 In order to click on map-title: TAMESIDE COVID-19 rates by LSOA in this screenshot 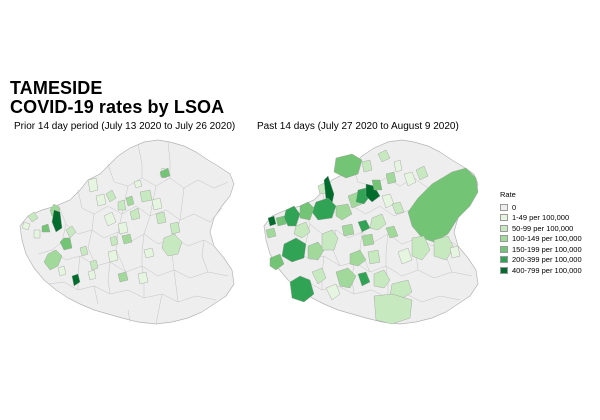, I will do `click(117, 98)`.